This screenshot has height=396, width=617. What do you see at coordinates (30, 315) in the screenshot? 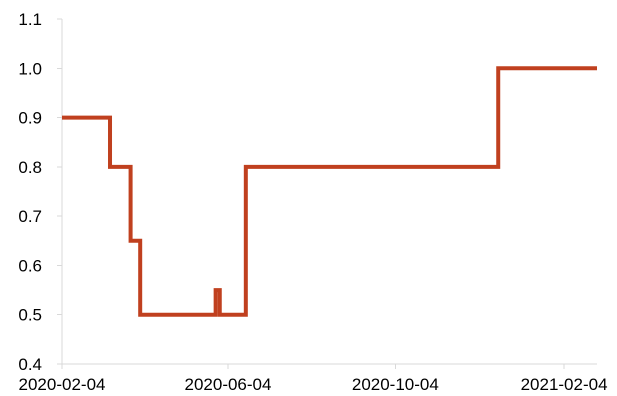
I see `y-tick-label: 0.5` at bounding box center [30, 315].